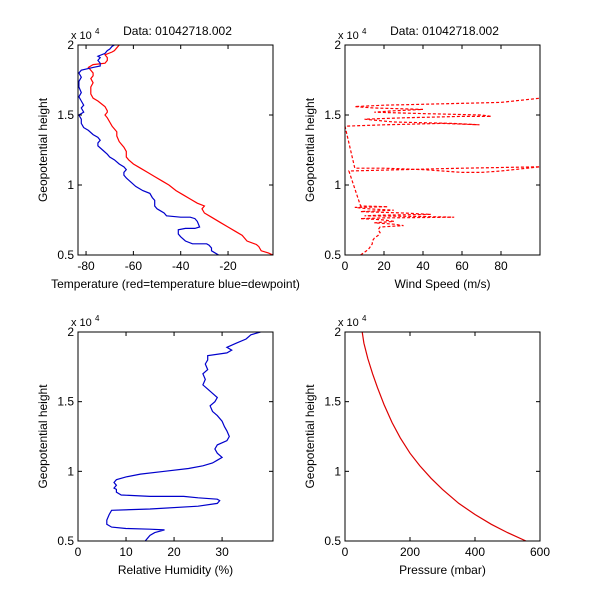  Describe the element at coordinates (475, 552) in the screenshot. I see `x-tick-label: 400` at that location.